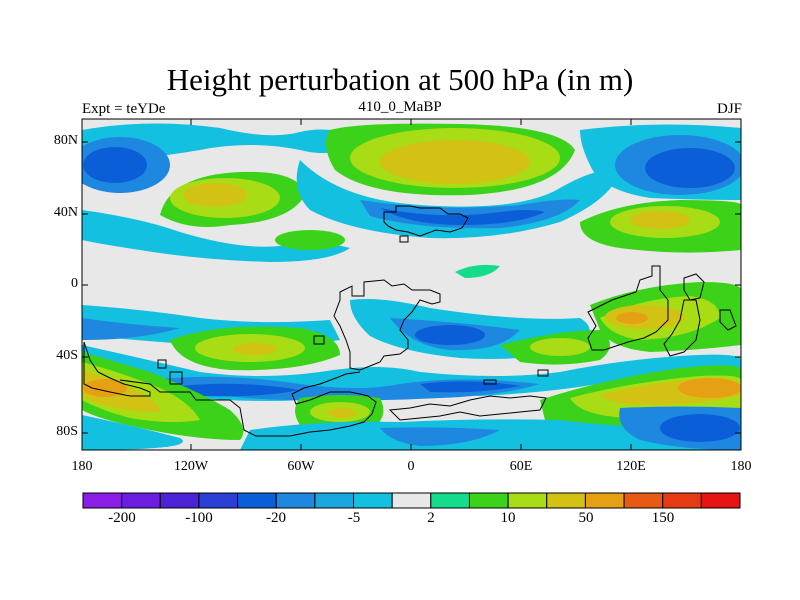 Image resolution: width=800 pixels, height=600 pixels. Describe the element at coordinates (65, 140) in the screenshot. I see `lat-tick-label: 80N` at that location.